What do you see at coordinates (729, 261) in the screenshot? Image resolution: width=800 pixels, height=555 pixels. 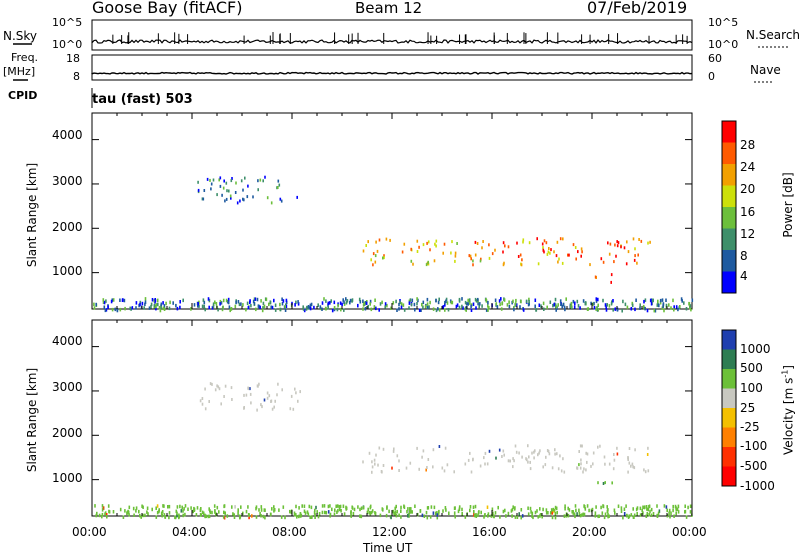 I see `power-colorbar-swatch` at bounding box center [729, 261].